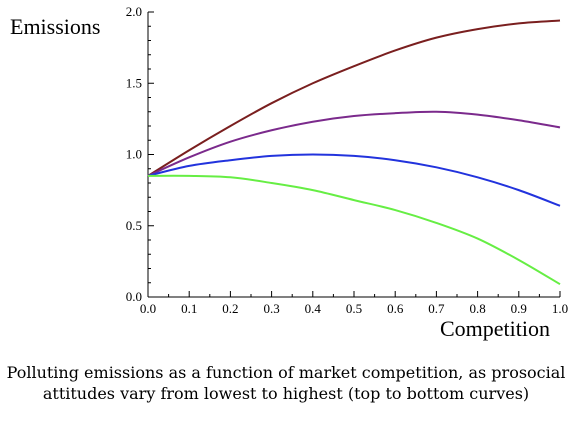 The image size is (572, 434). What do you see at coordinates (560, 308) in the screenshot?
I see `x-tick-label: 1.0` at bounding box center [560, 308].